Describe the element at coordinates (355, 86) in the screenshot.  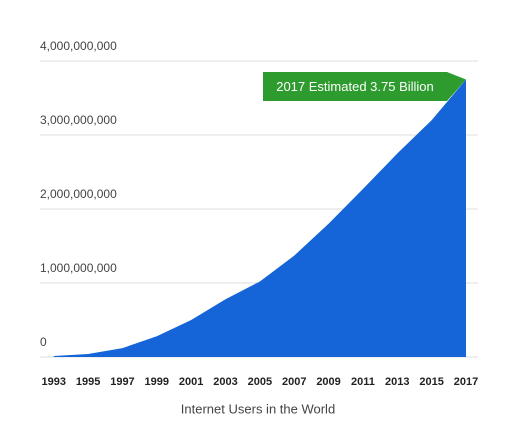
I see `annotation: 2017 Estimated 3.75 Billion` at that location.